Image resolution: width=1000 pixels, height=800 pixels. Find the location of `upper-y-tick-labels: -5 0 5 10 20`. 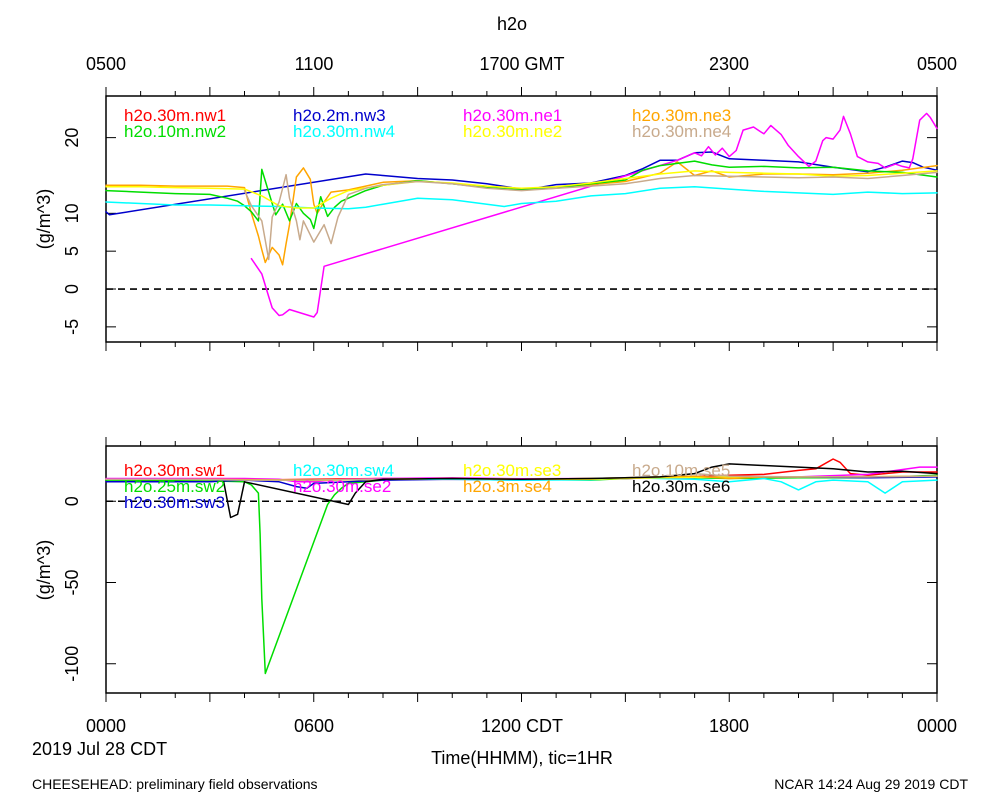

upper-y-tick-labels: -5 0 5 10 20 is located at coordinates (72, 231).